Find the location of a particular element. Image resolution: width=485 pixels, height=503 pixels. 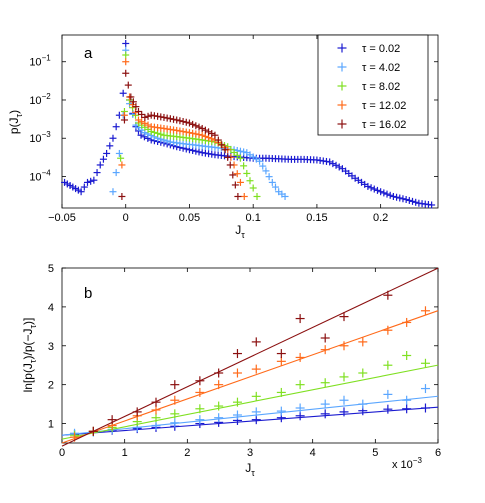

x-tick-label: 0.15 is located at coordinates (316, 218).